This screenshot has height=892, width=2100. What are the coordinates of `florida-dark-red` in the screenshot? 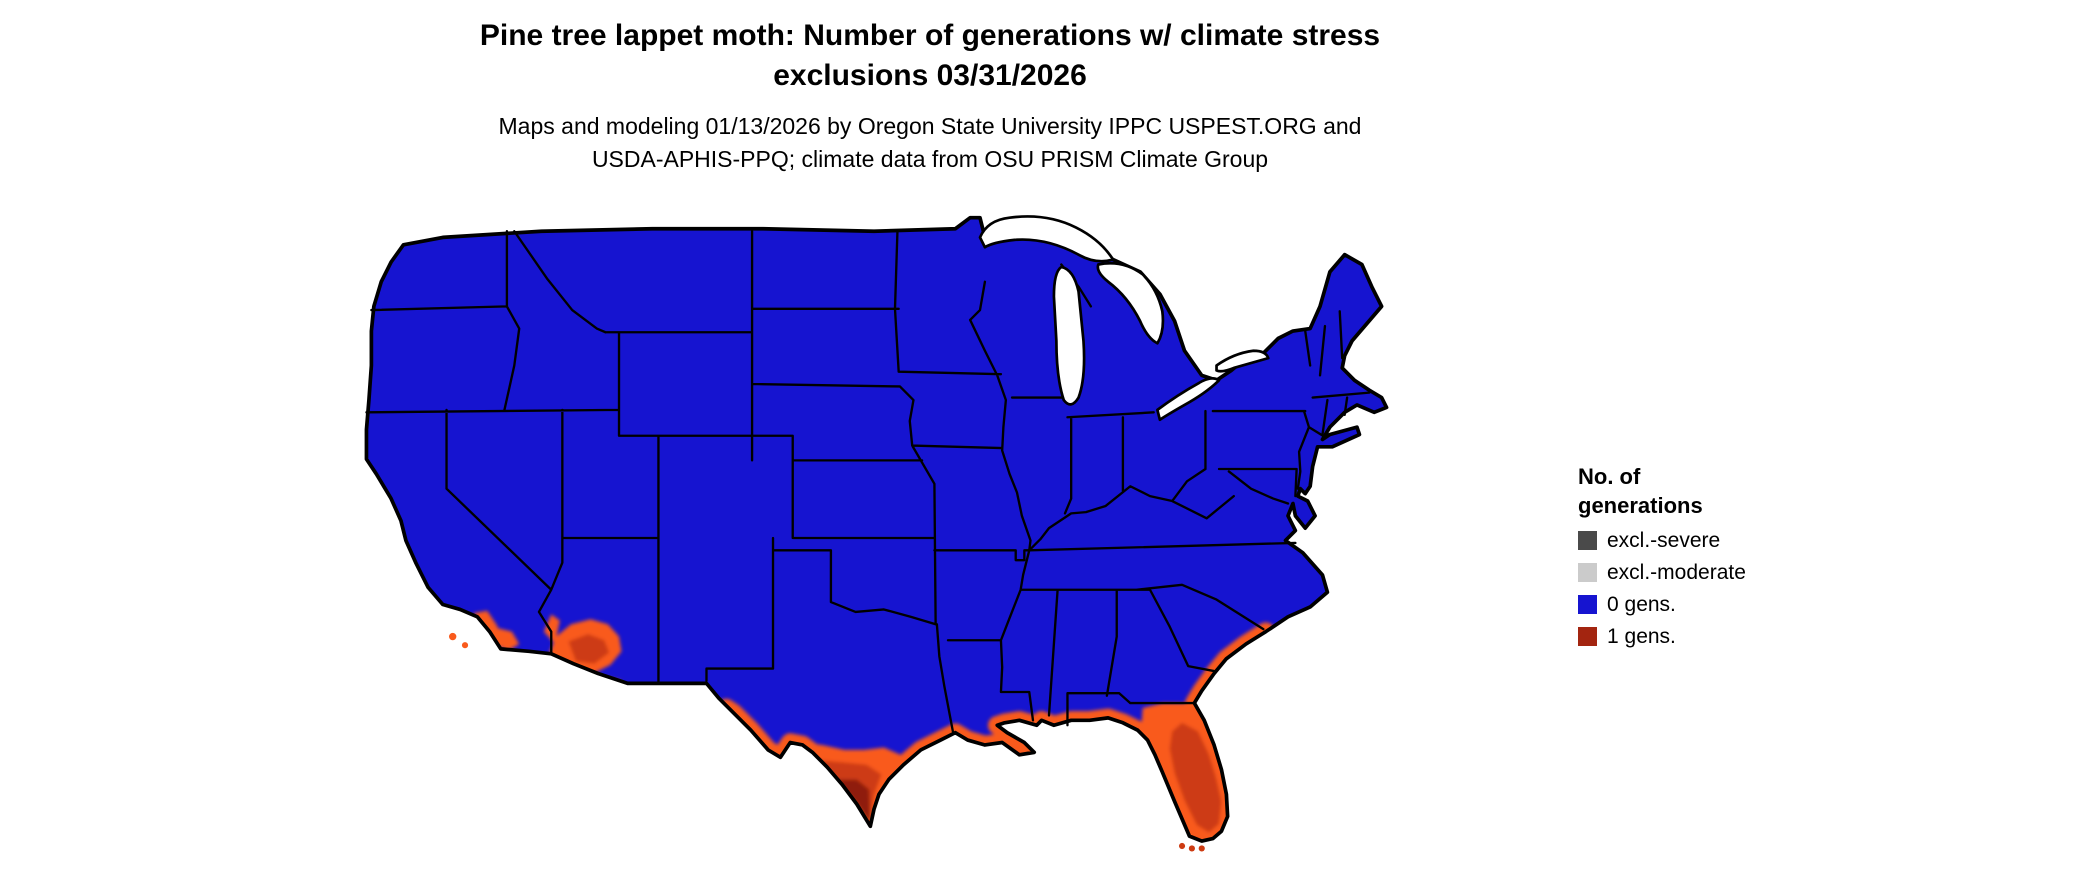 It's located at (1195, 777).